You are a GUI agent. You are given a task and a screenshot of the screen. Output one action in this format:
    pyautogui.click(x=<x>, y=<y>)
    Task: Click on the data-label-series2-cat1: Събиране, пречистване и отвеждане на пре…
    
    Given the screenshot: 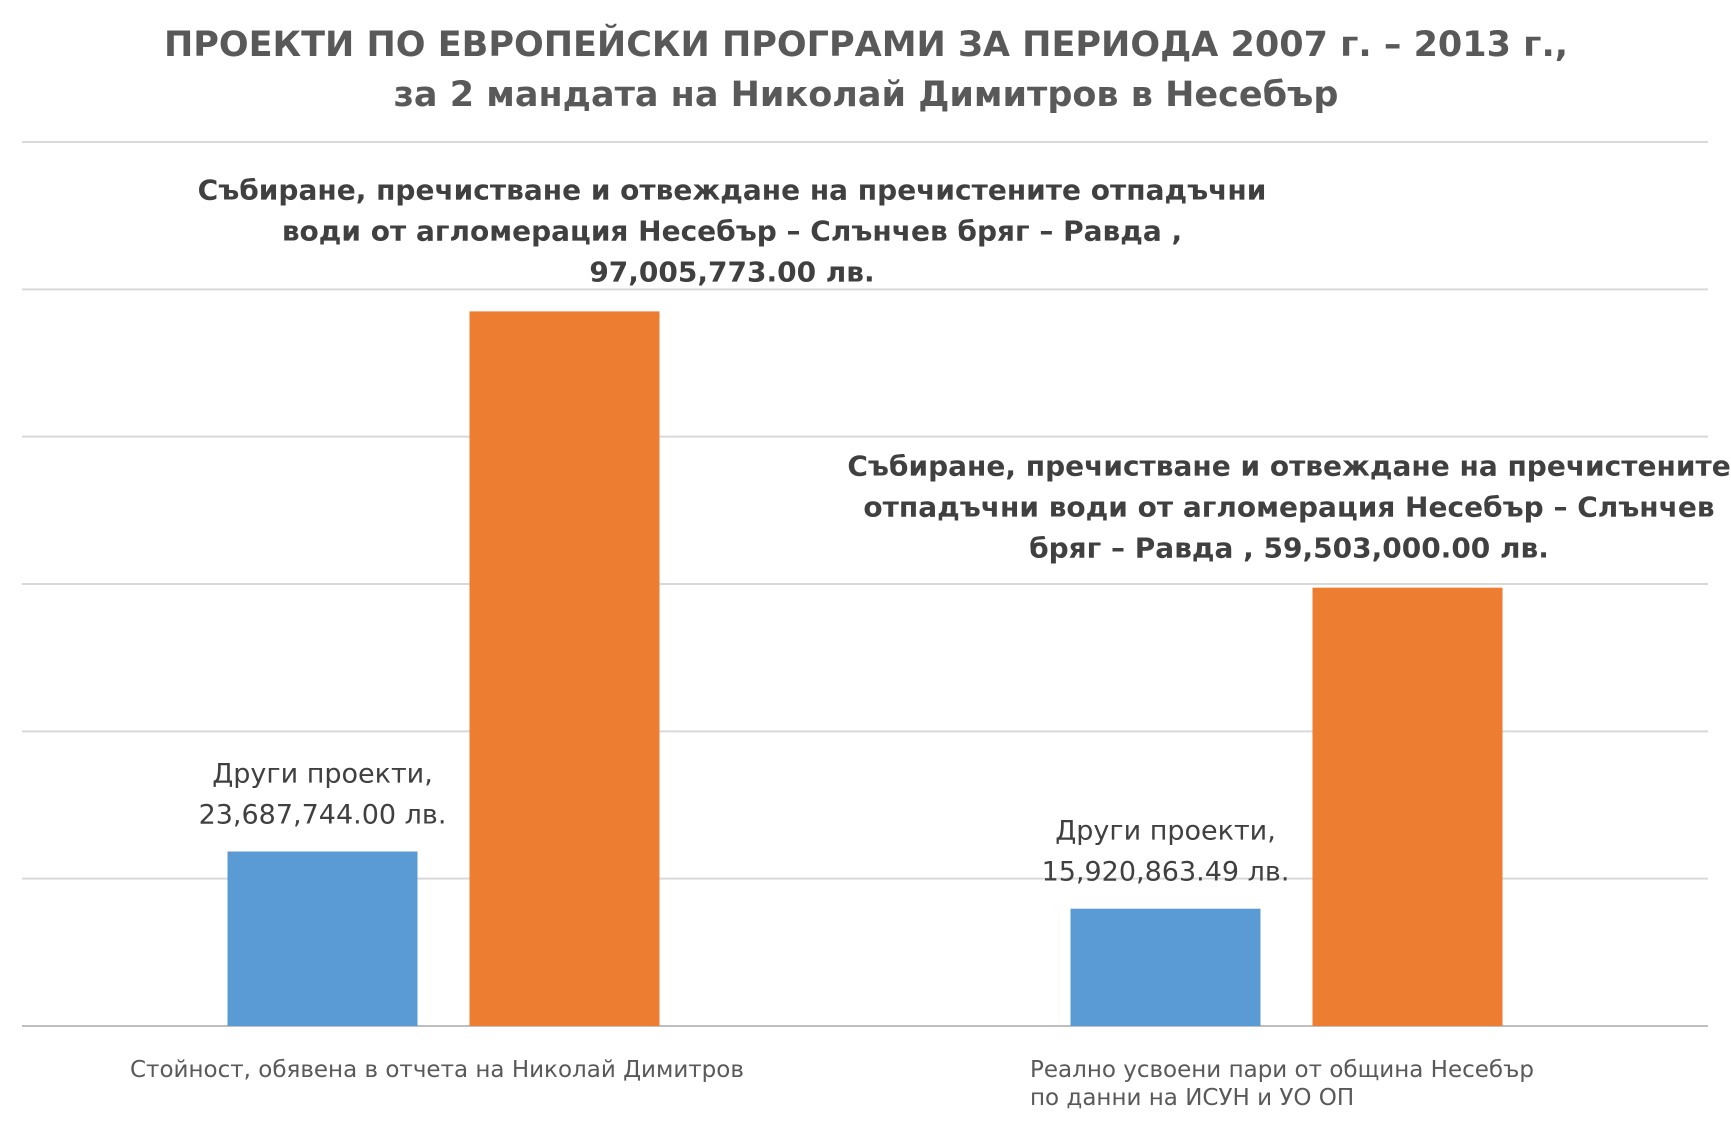 What is the action you would take?
    pyautogui.click(x=732, y=230)
    